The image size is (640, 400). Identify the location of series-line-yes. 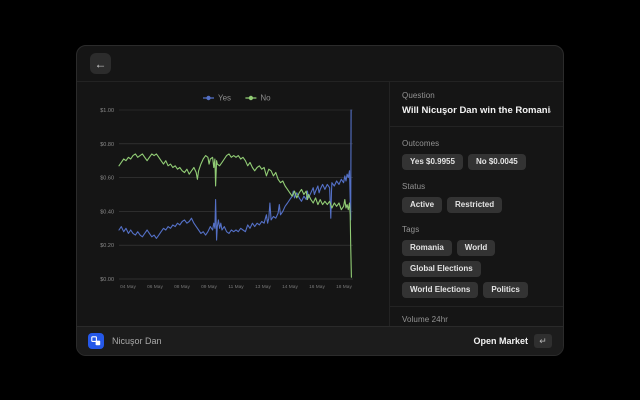
(235, 175).